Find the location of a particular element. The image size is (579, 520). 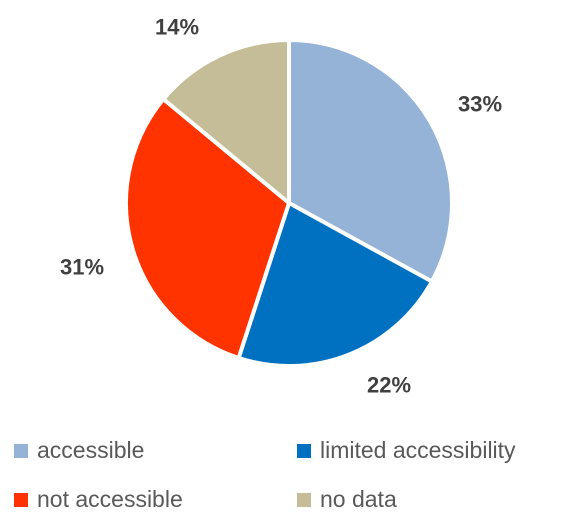

pie-slice-limited-accessibility is located at coordinates (335, 284).